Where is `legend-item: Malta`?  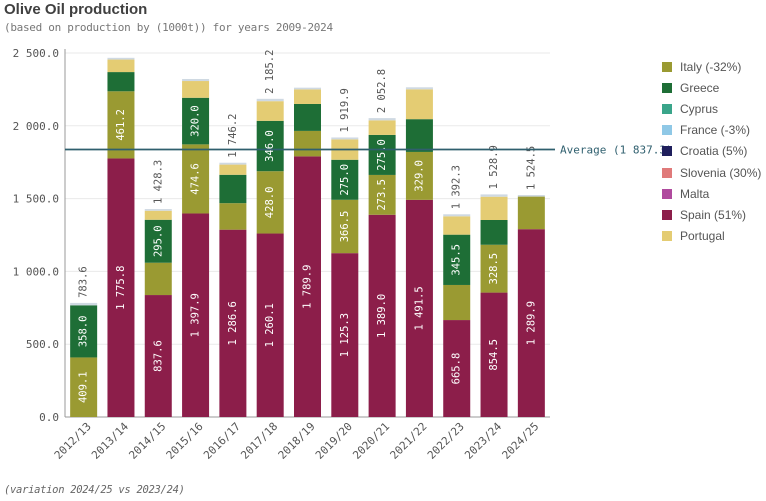 legend-item: Malta is located at coordinates (711, 193).